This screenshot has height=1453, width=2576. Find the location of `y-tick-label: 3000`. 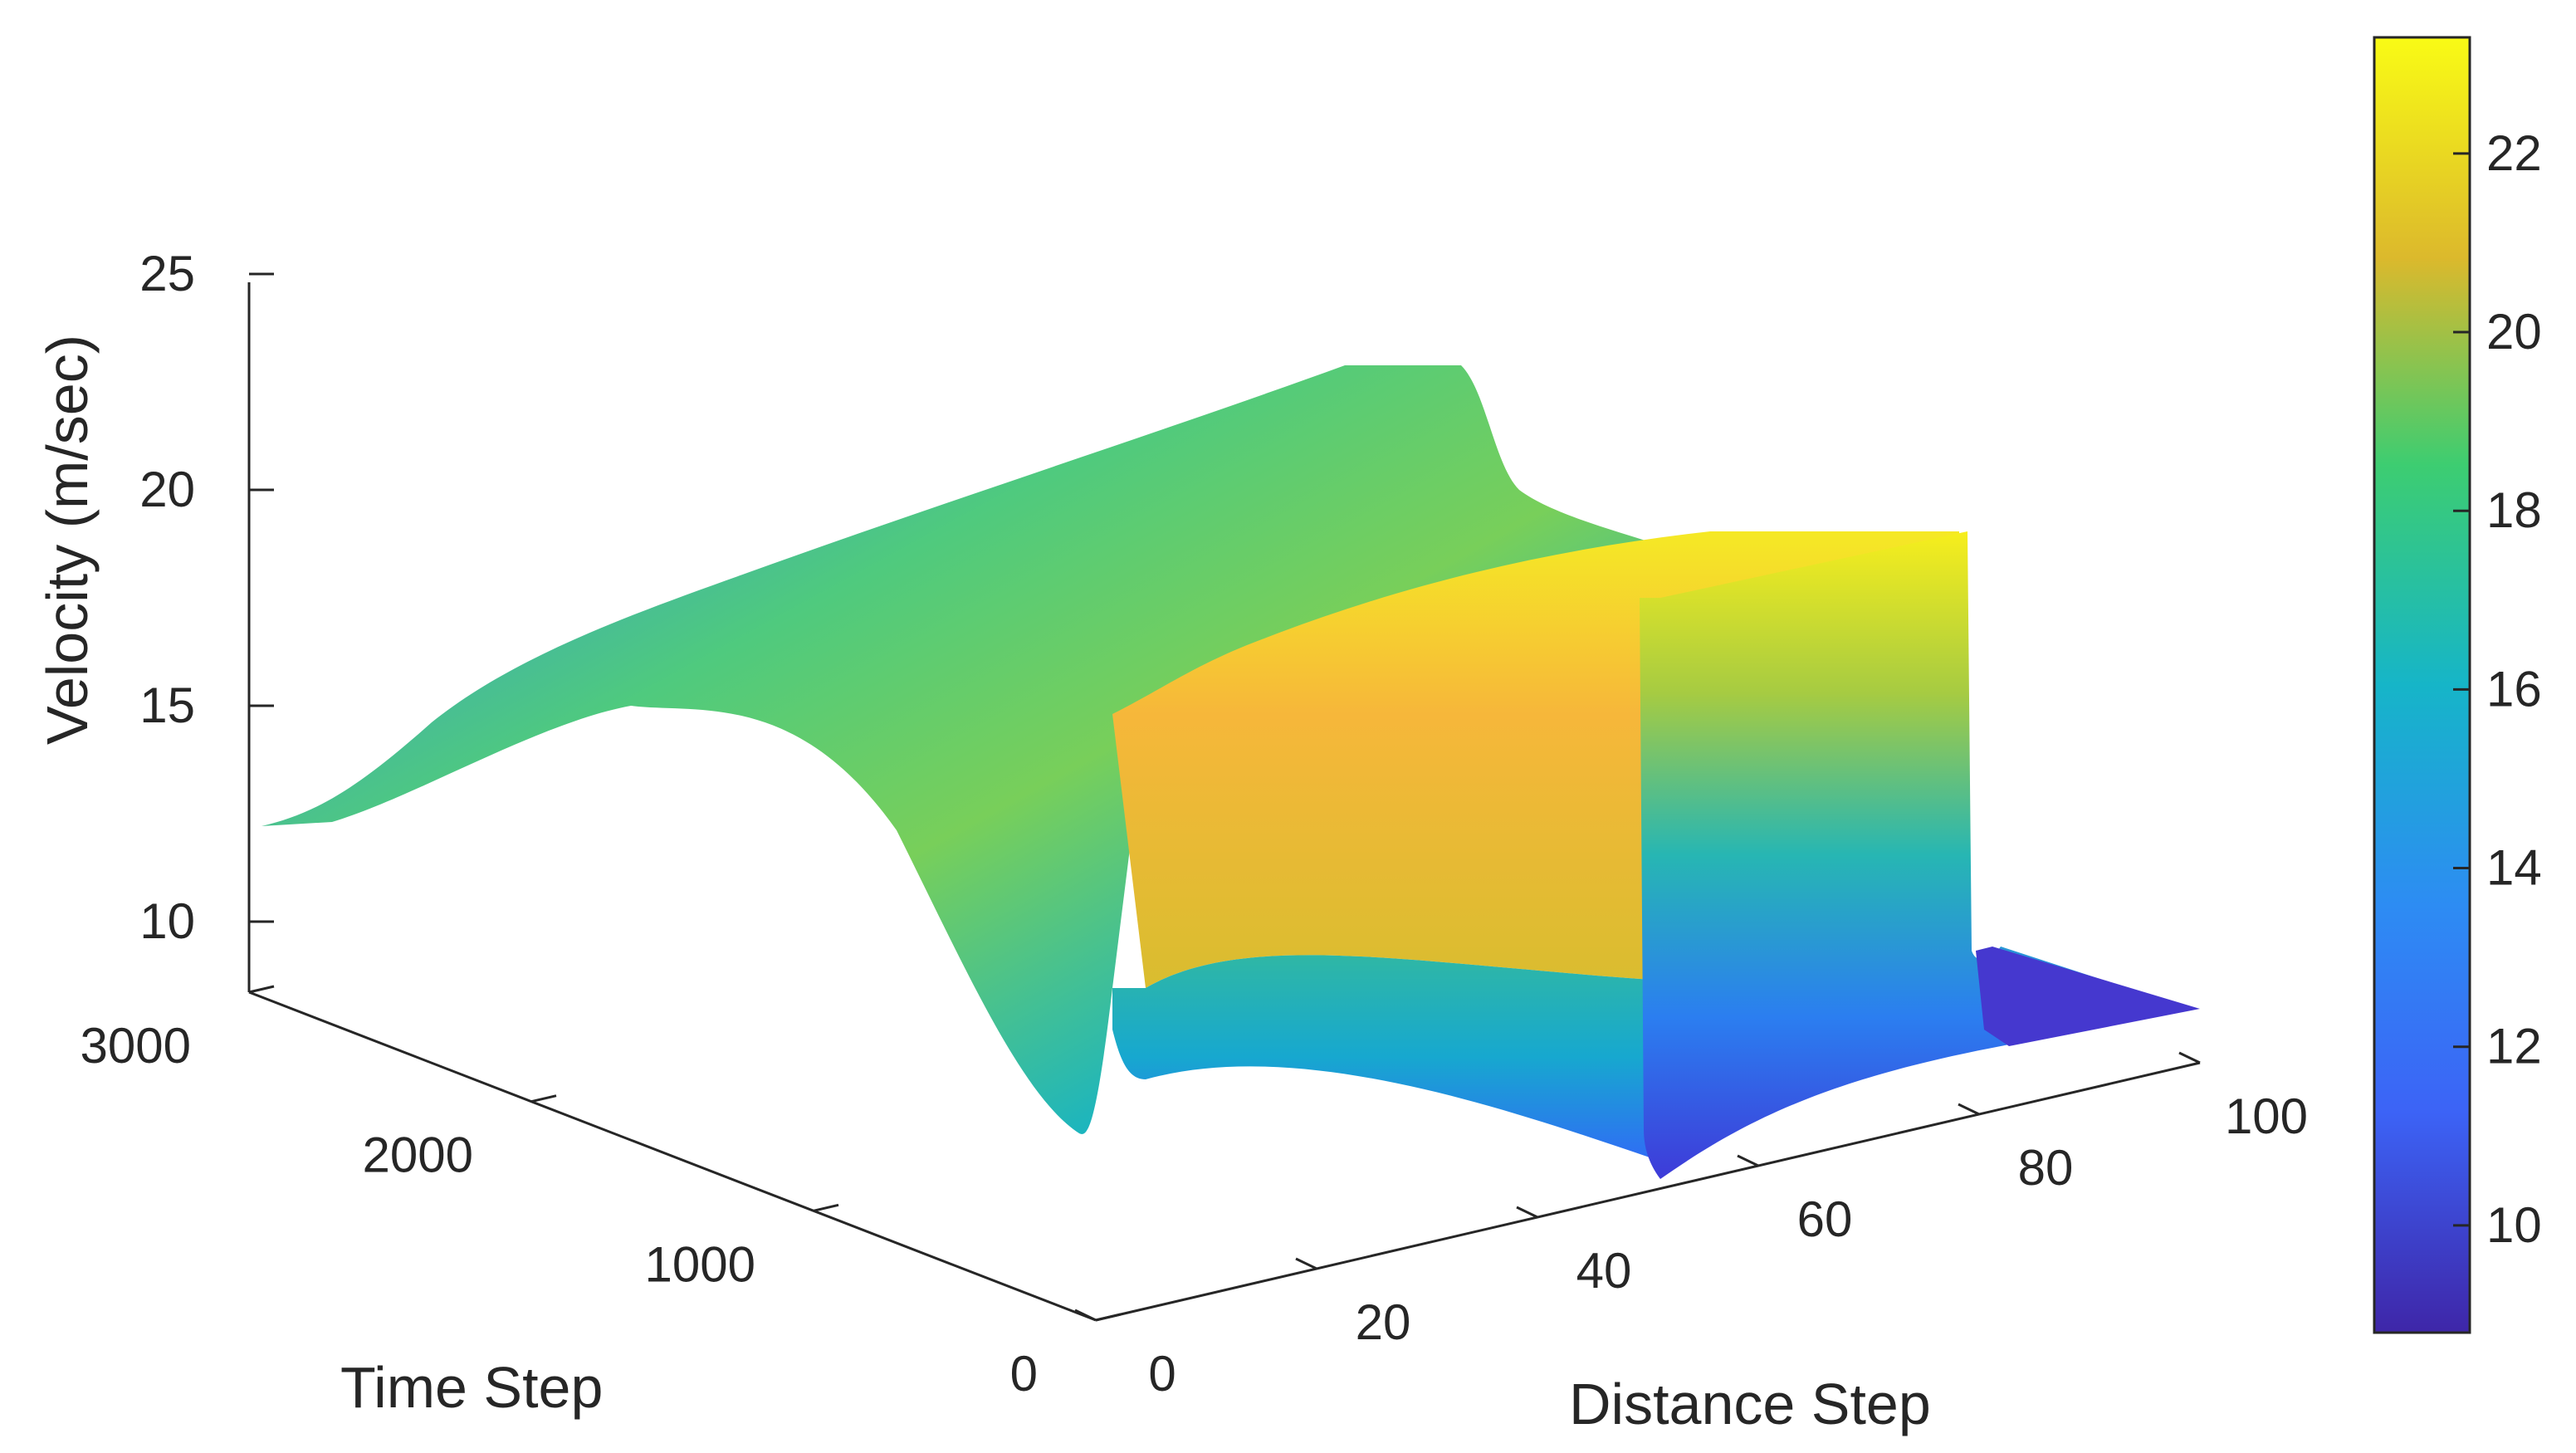

y-tick-label: 3000 is located at coordinates (136, 1046).